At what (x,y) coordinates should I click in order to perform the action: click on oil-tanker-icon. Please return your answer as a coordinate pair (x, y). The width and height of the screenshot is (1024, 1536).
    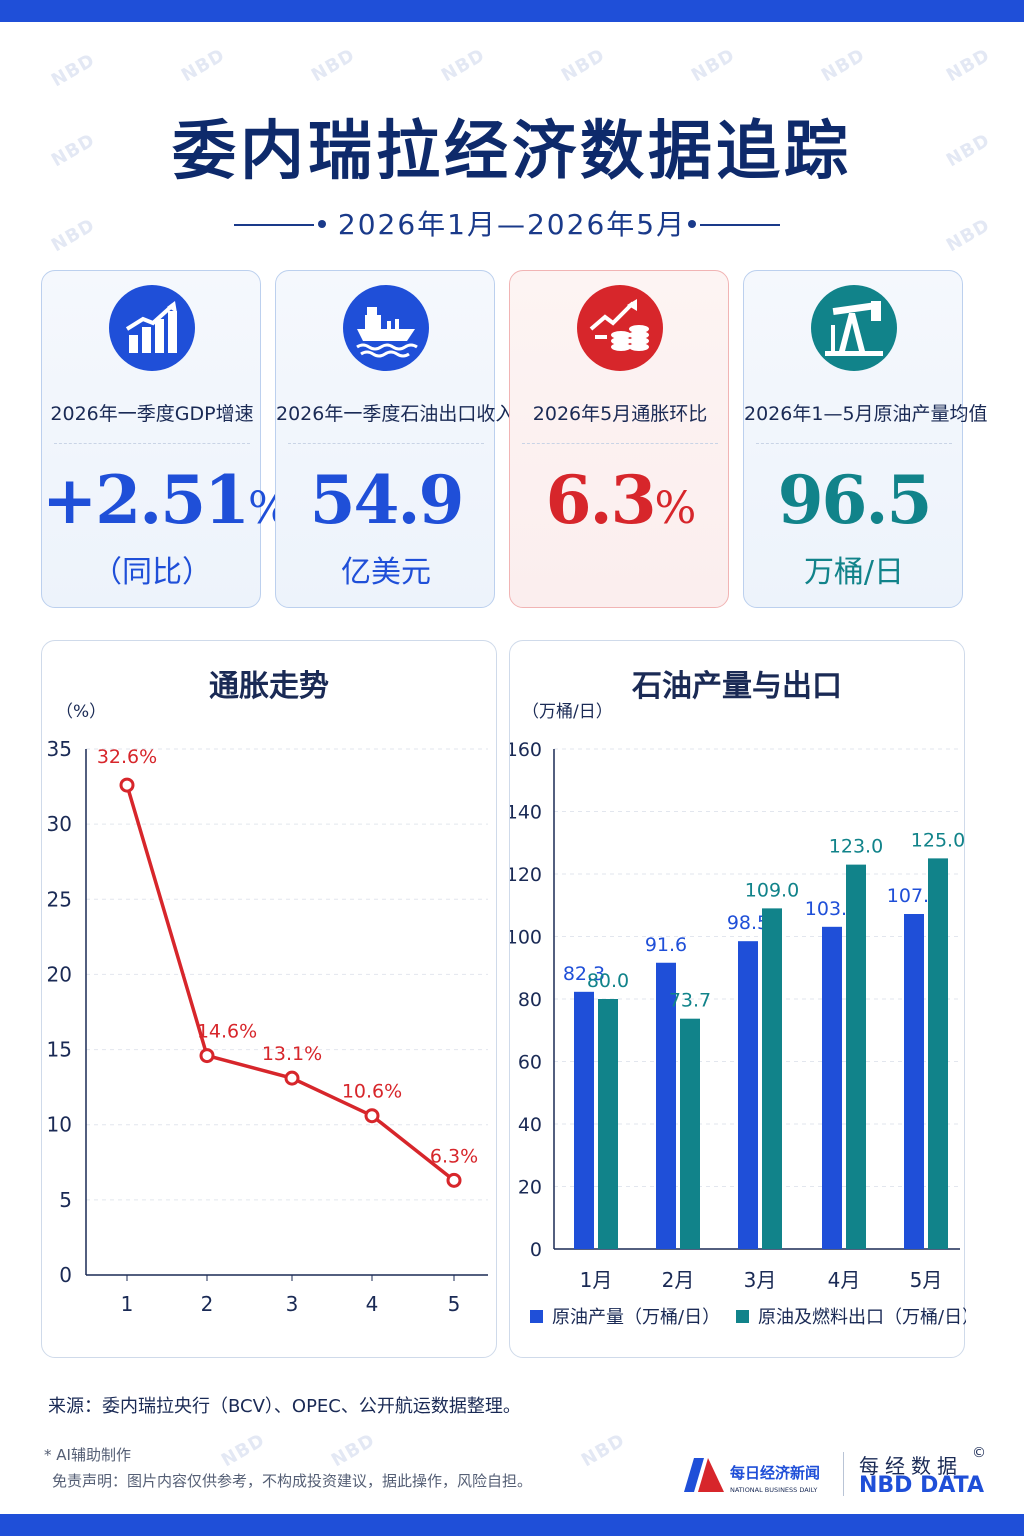
    Looking at the image, I should click on (386, 328).